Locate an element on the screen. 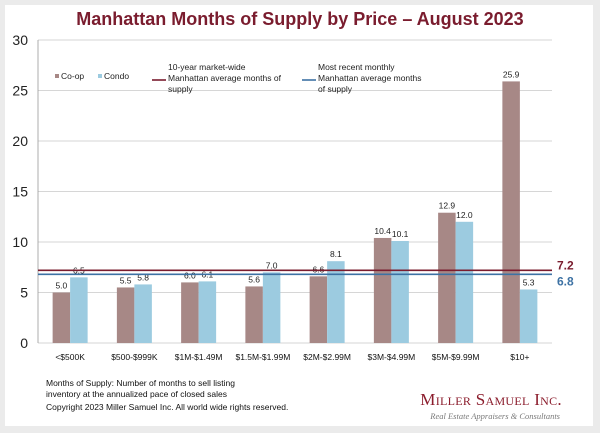  data-label: 5.8 is located at coordinates (143, 277).